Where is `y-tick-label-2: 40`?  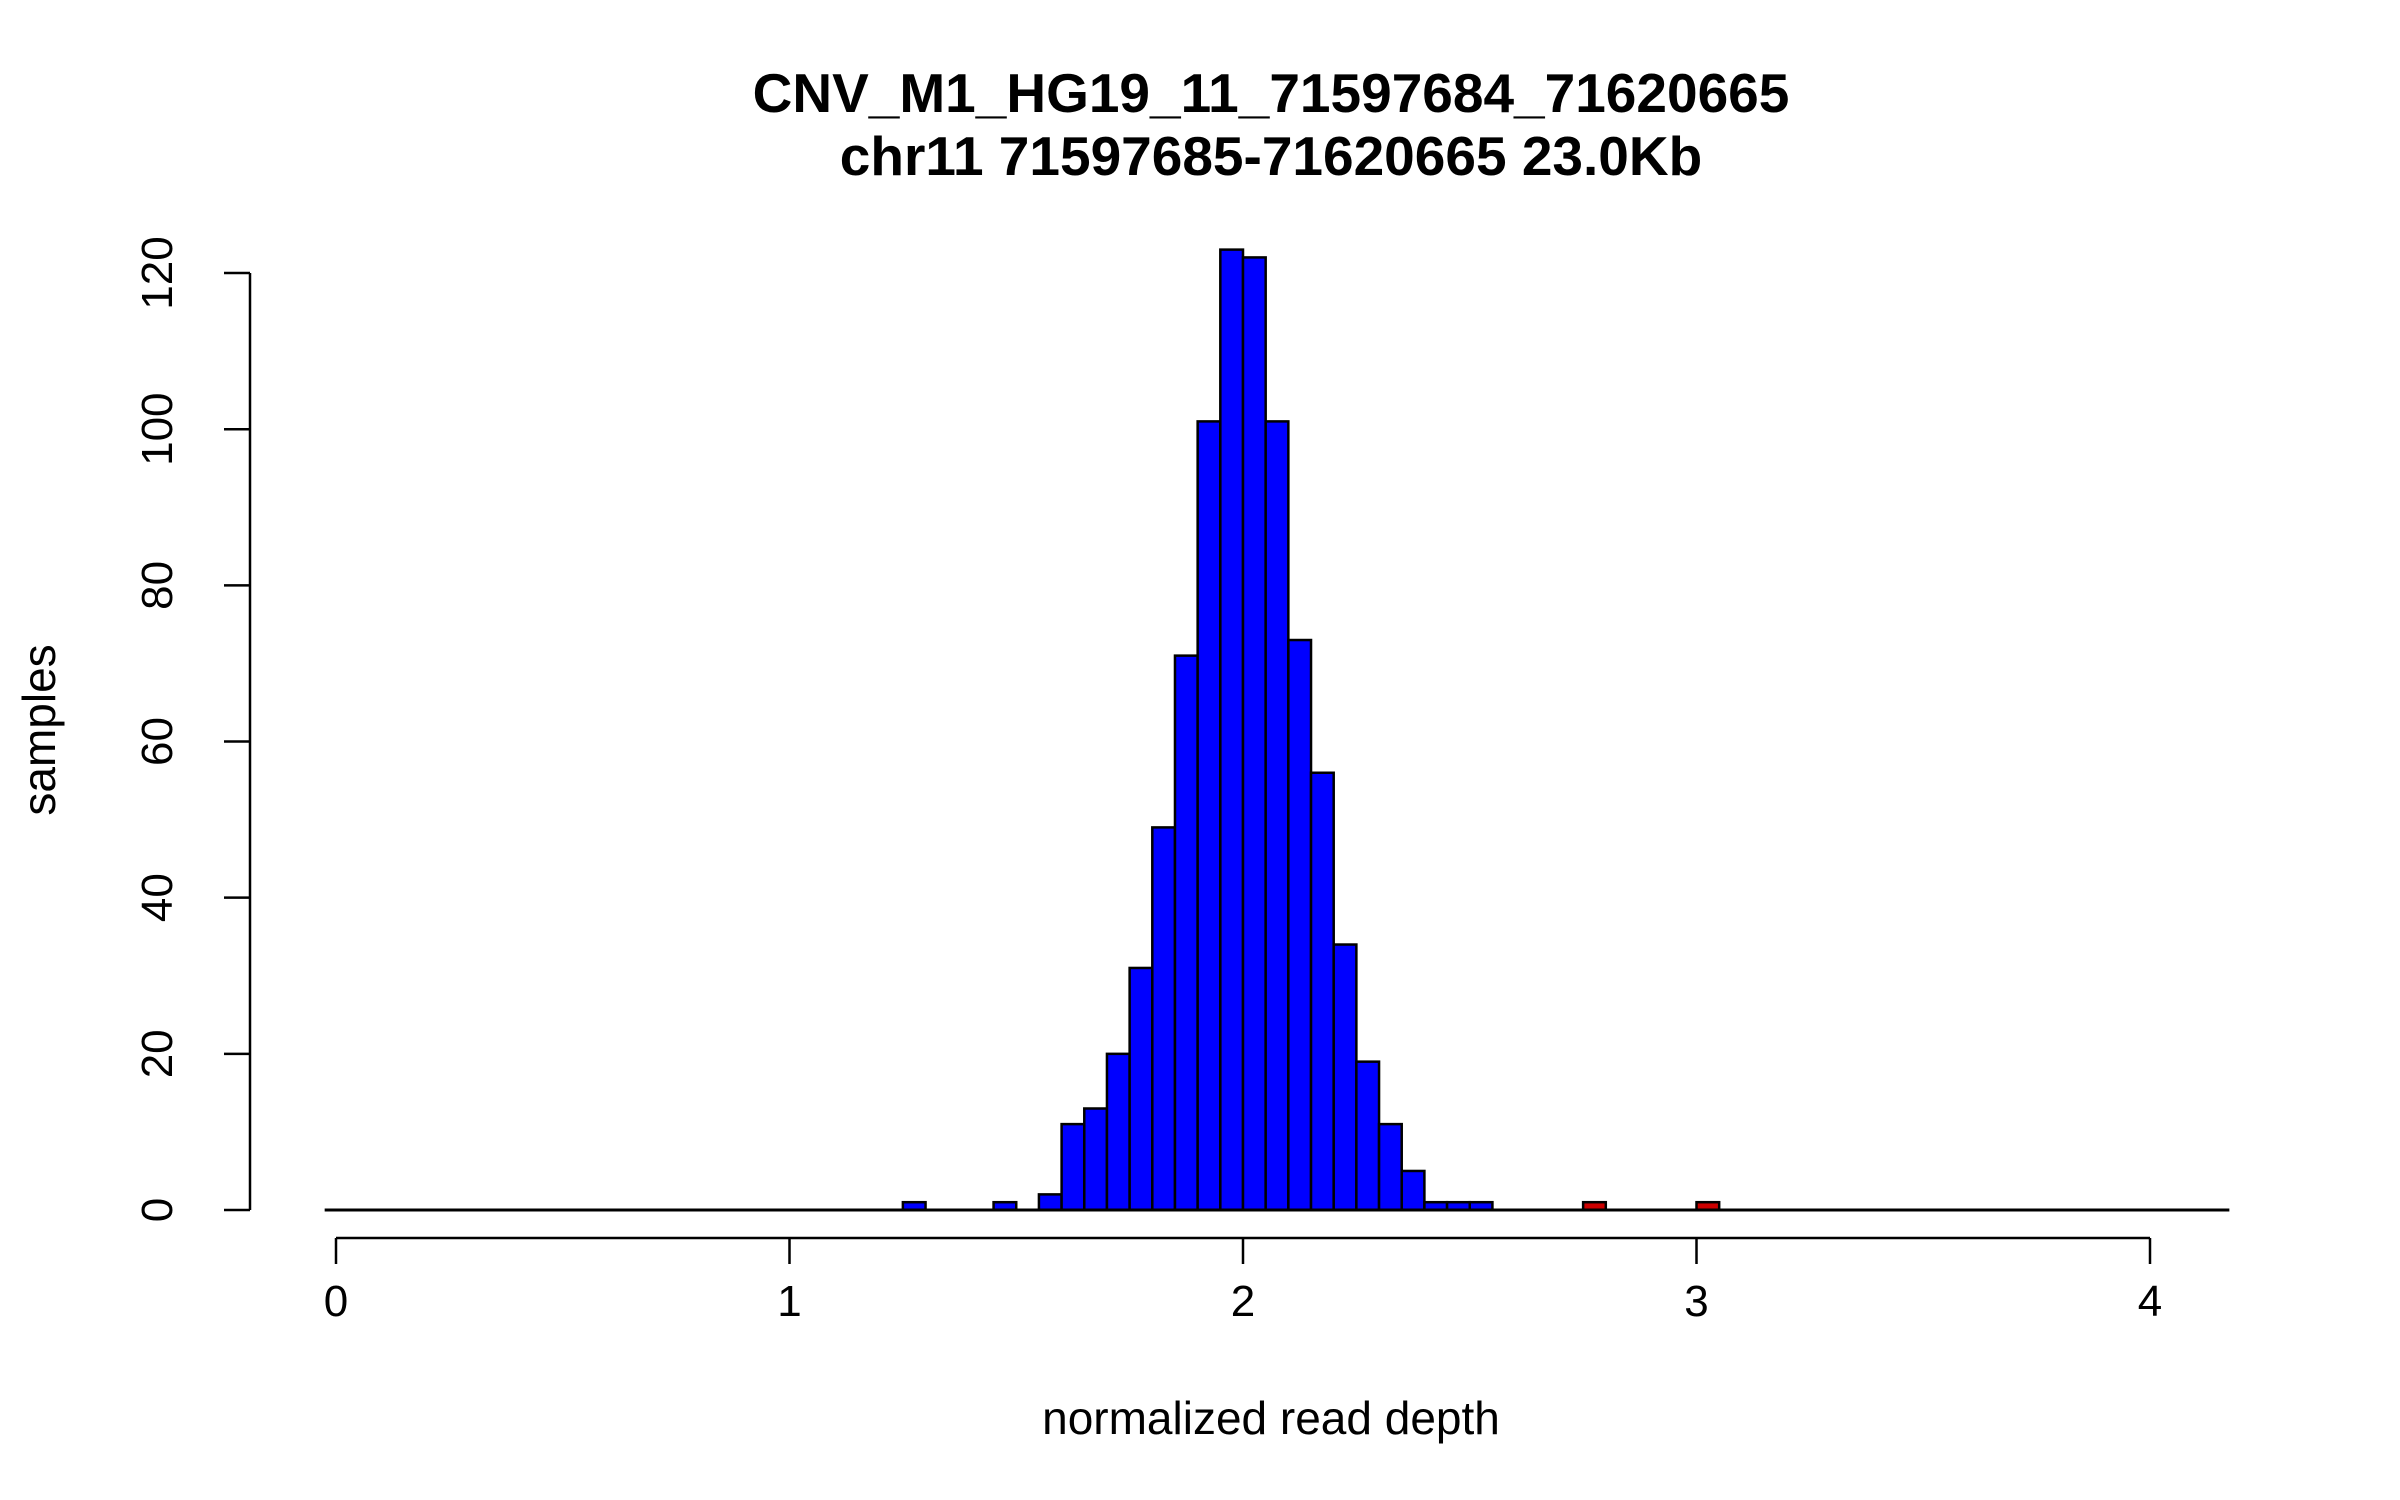
y-tick-label-2: 40 is located at coordinates (157, 897).